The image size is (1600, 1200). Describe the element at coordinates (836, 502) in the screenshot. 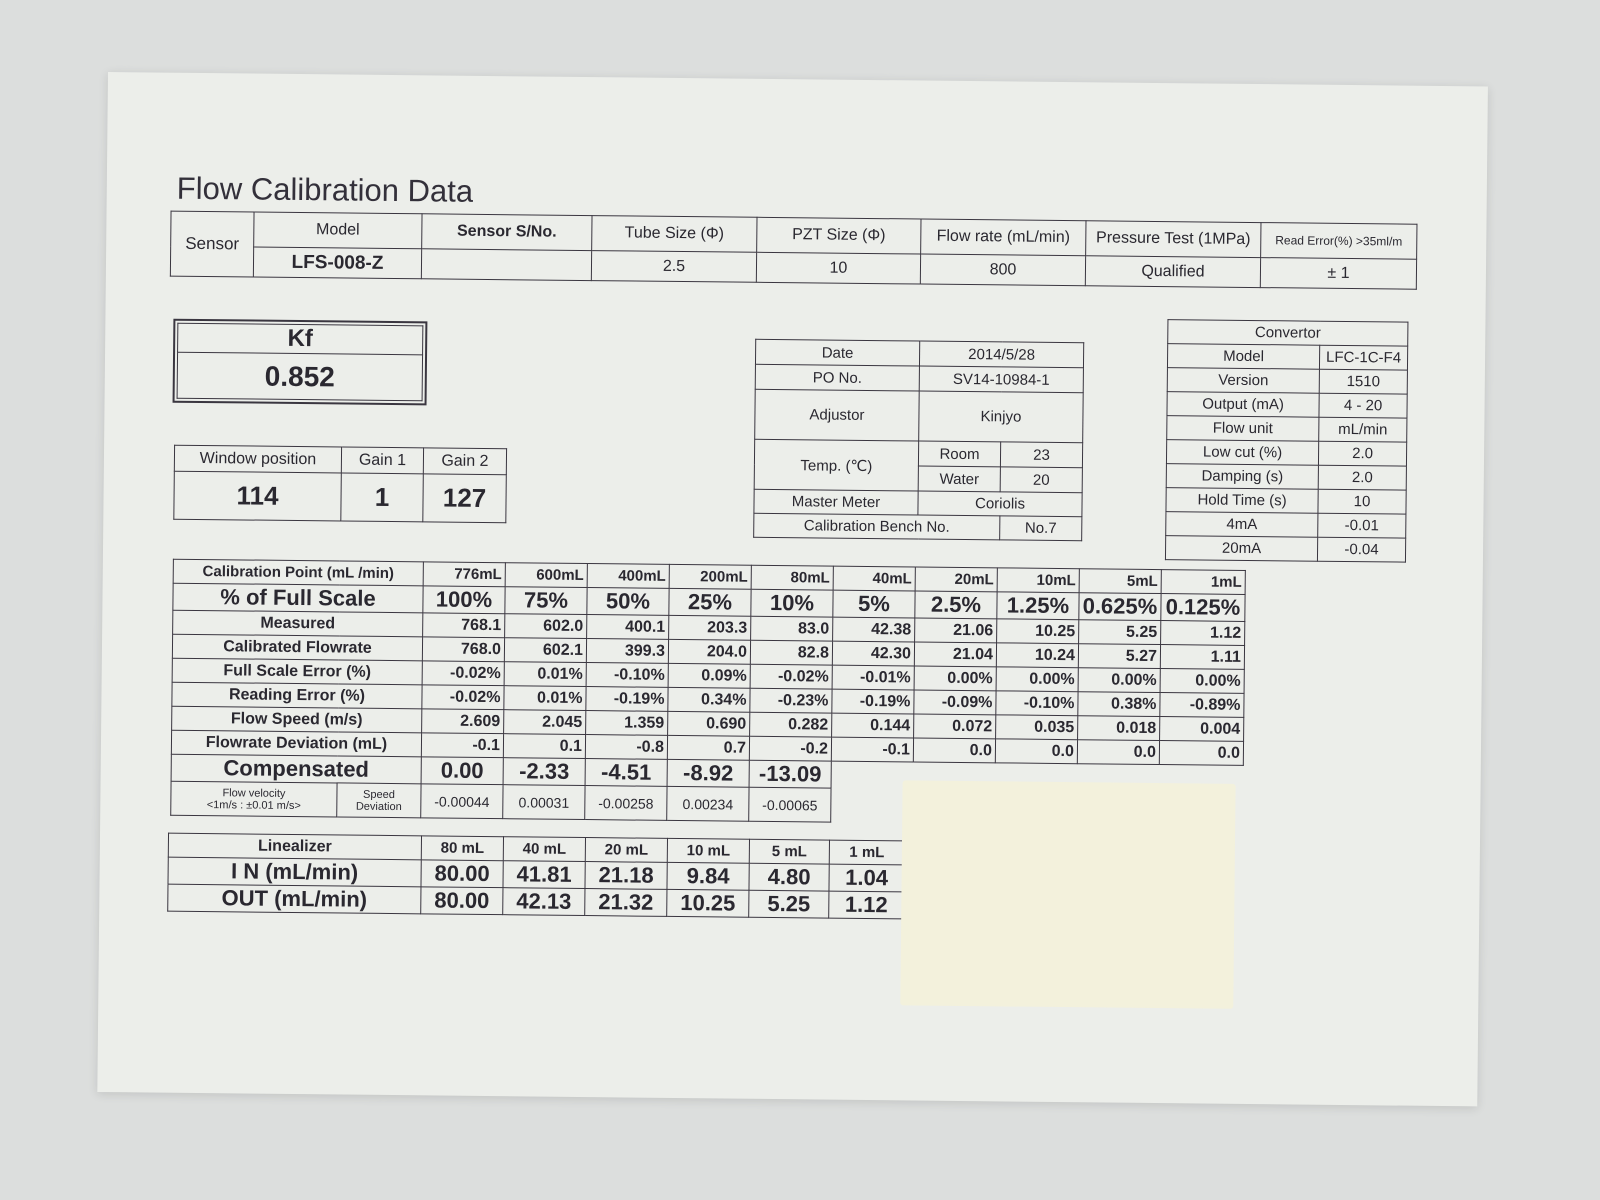

I see `master-meter-label: Master Meter` at that location.